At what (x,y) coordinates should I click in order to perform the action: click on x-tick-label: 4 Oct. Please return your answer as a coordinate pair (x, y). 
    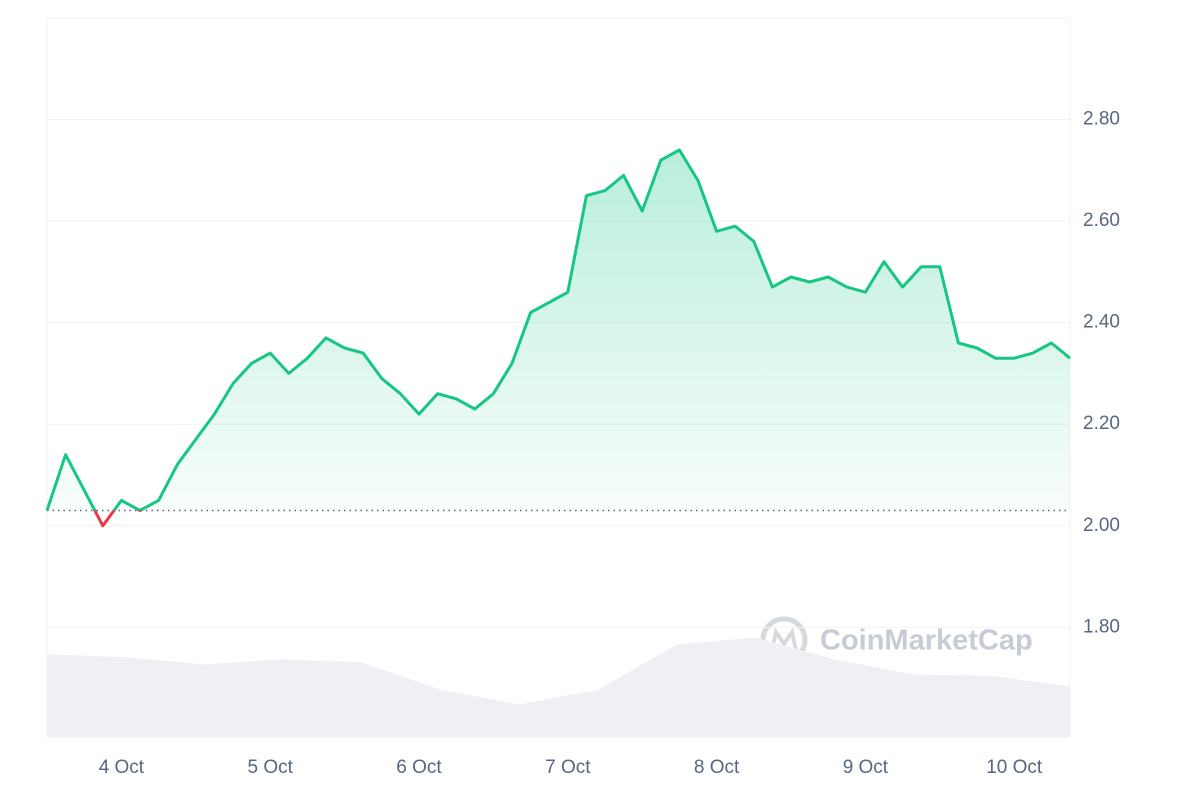
    Looking at the image, I should click on (122, 767).